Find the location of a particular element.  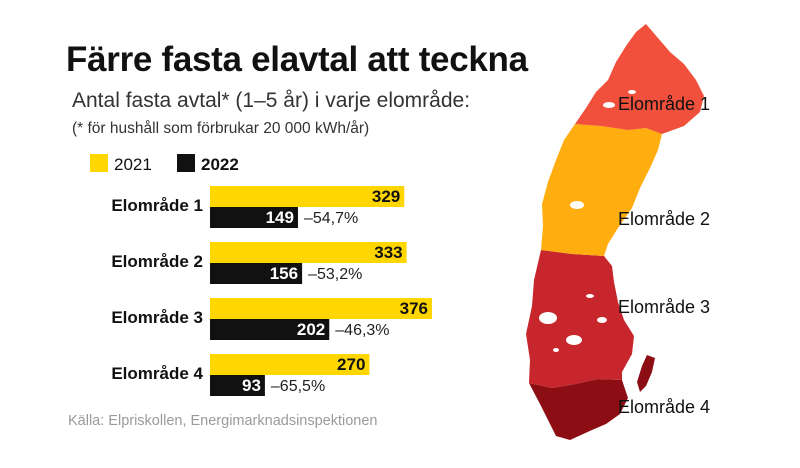

map-gotland is located at coordinates (646, 373).